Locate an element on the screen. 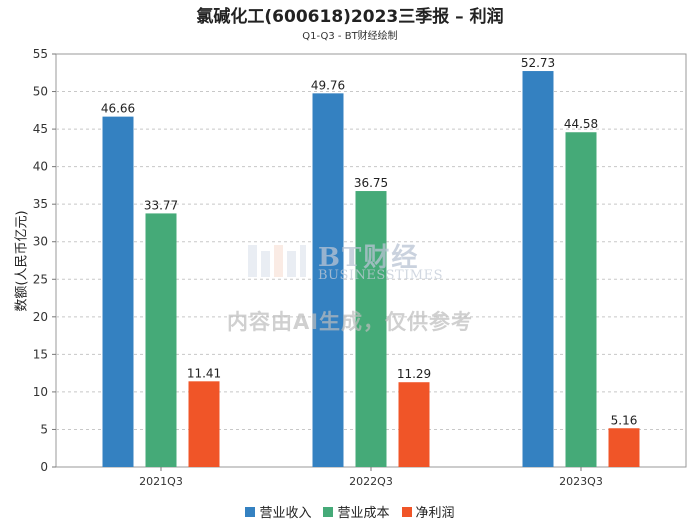  y-tick-label: 30 is located at coordinates (40, 242).